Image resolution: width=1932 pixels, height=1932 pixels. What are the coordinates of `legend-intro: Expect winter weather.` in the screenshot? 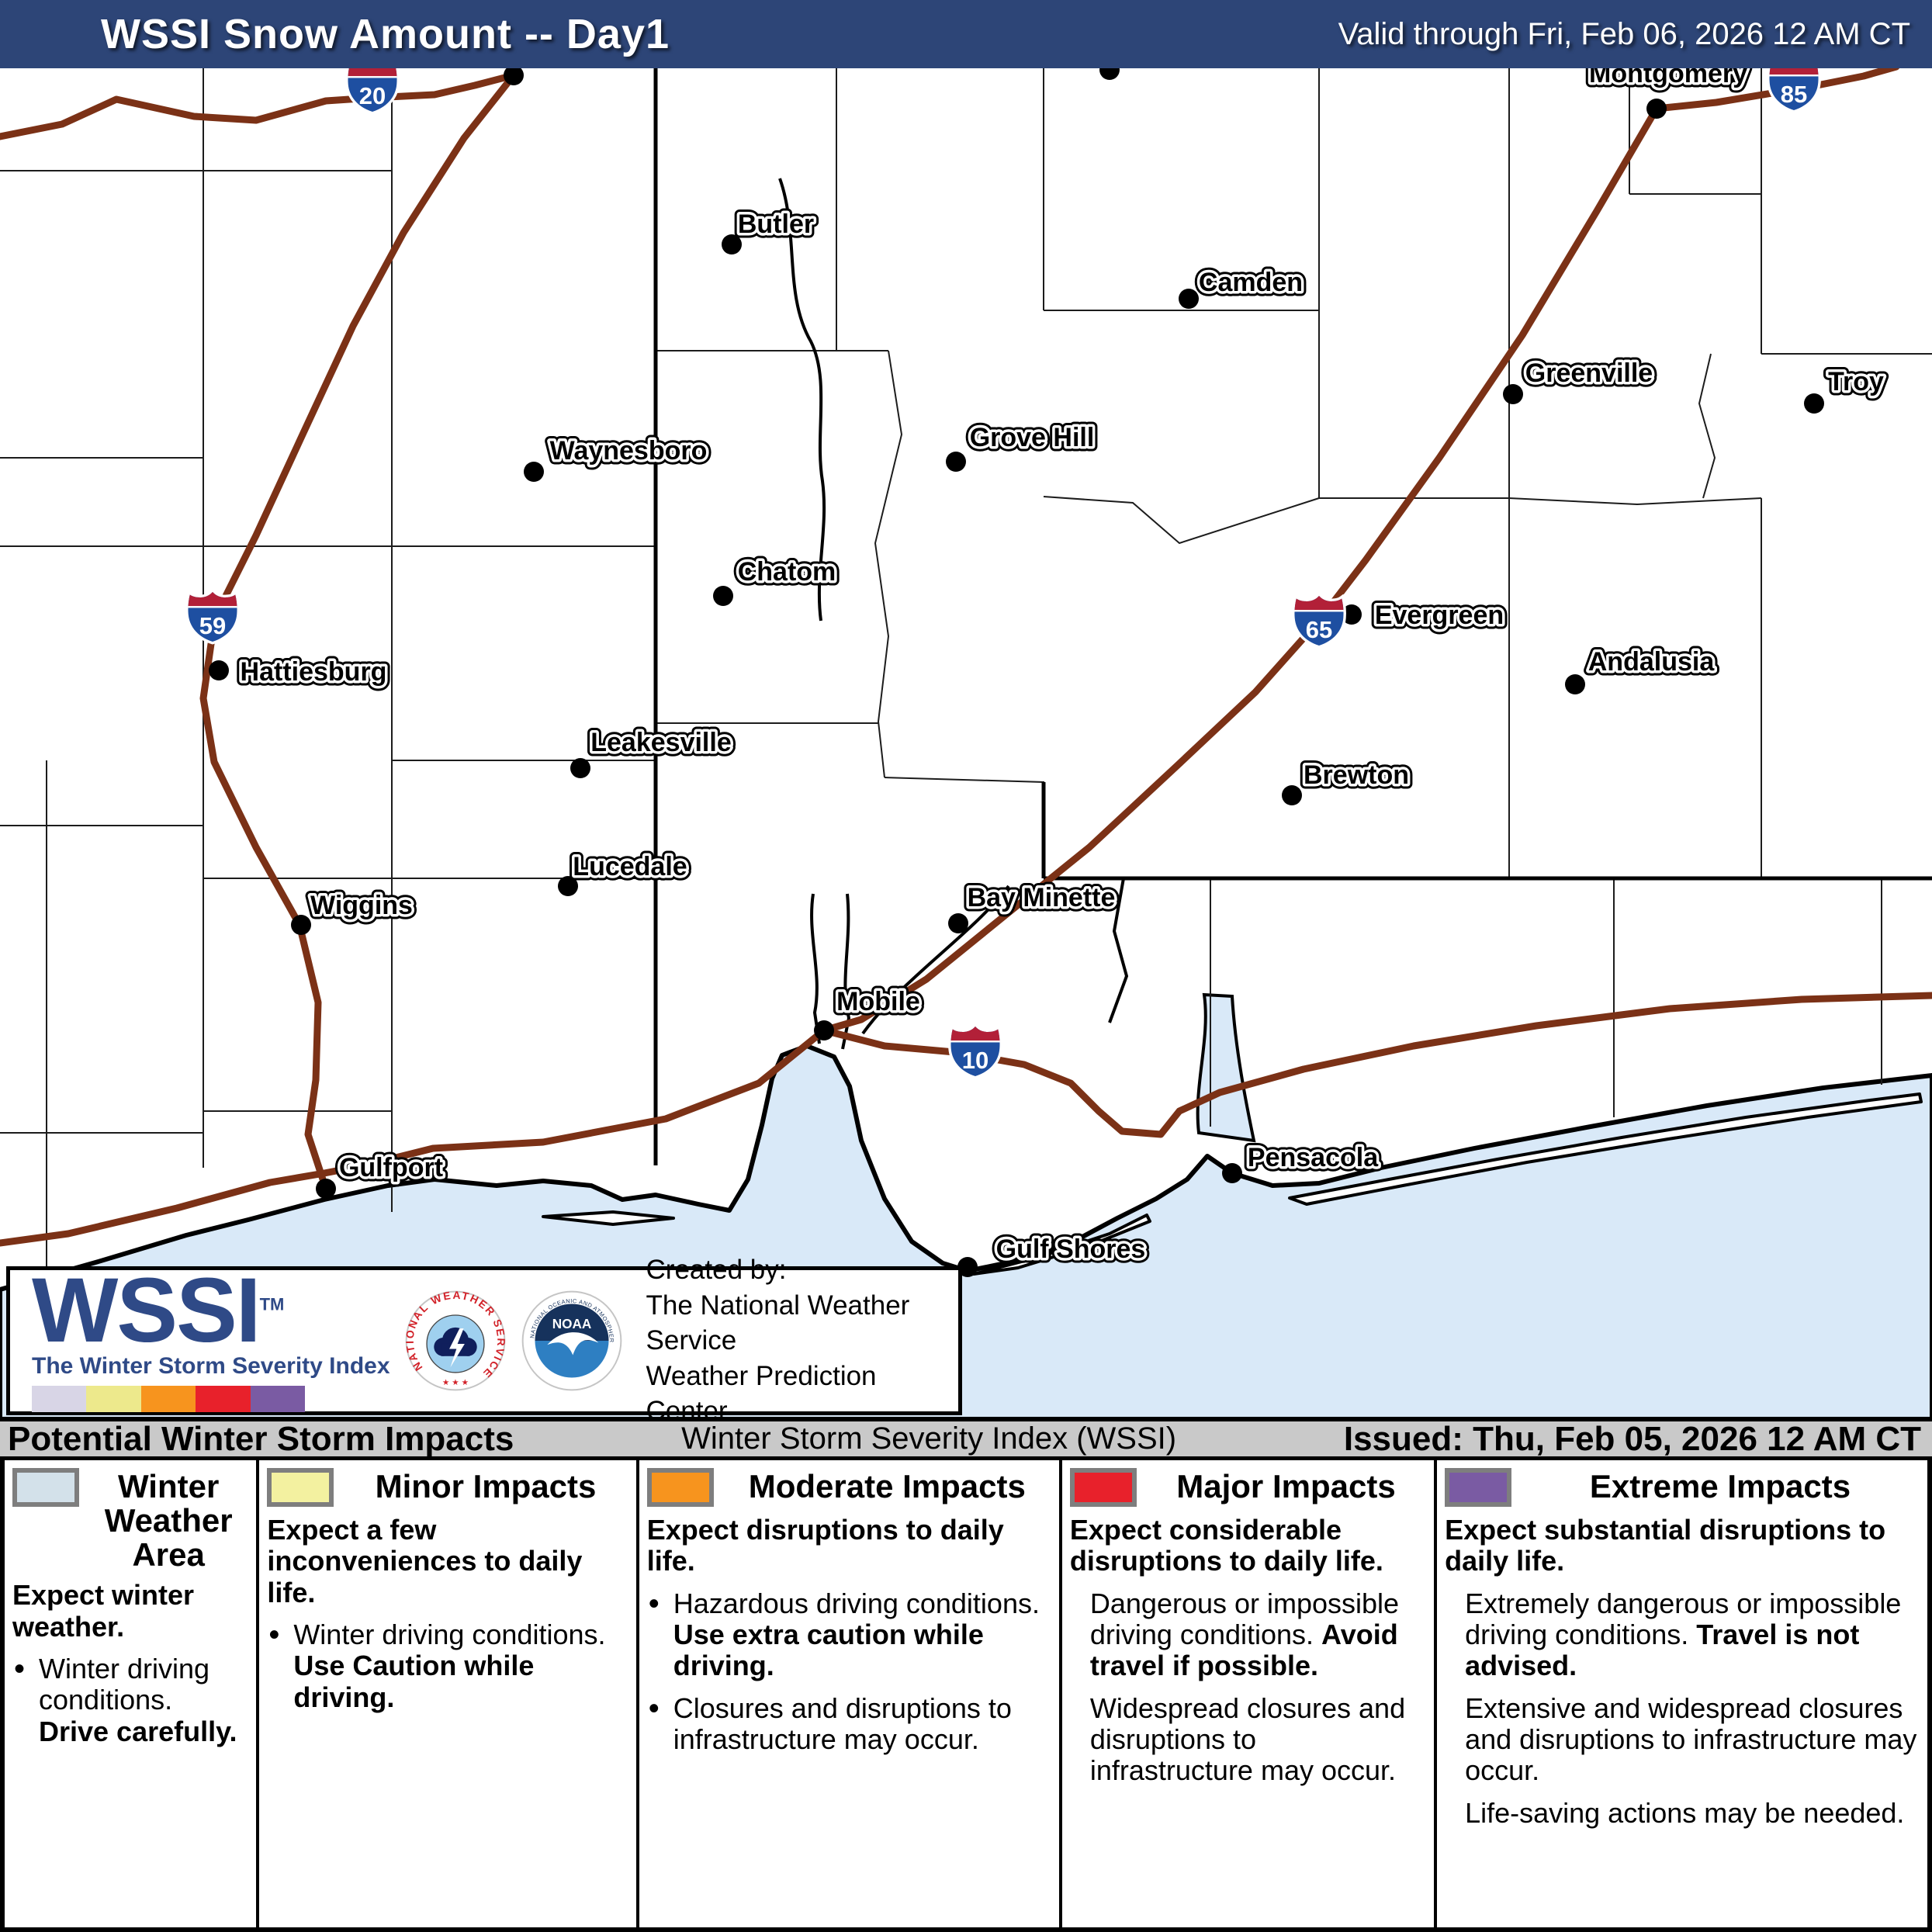 It's located at (103, 1611).